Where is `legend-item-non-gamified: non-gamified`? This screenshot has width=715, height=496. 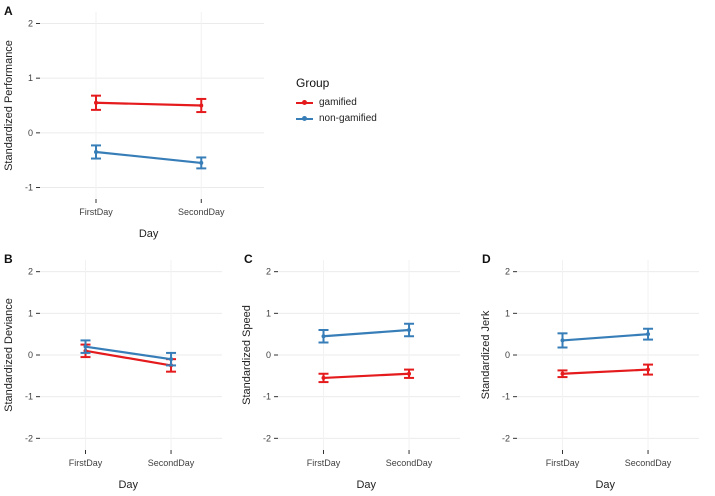
legend-item-non-gamified: non-gamified is located at coordinates (336, 118).